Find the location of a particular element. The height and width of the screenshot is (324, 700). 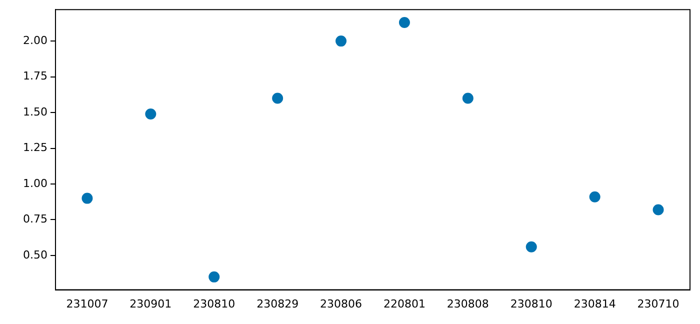

x-tick-label: 230829 is located at coordinates (277, 303).